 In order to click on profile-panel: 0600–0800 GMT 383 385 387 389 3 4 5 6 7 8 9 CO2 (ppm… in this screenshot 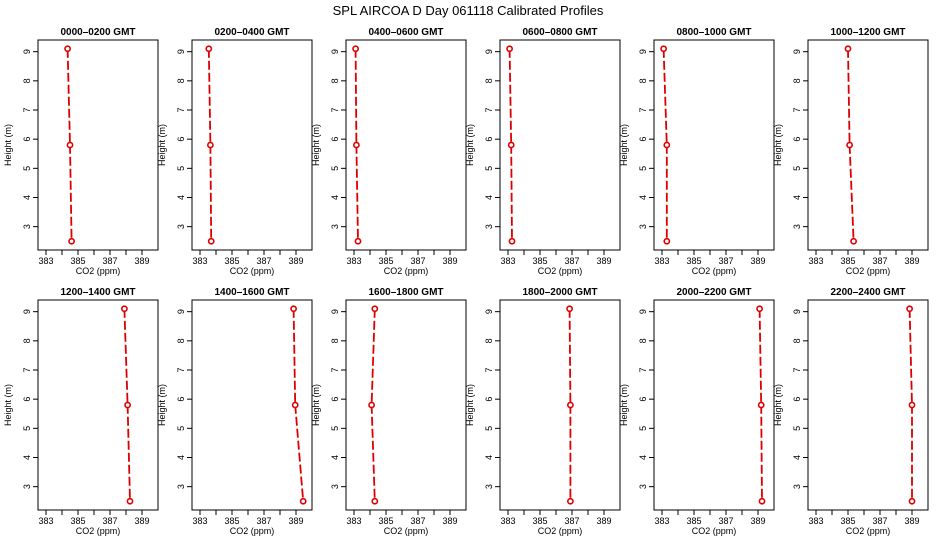, I will do `click(543, 151)`.